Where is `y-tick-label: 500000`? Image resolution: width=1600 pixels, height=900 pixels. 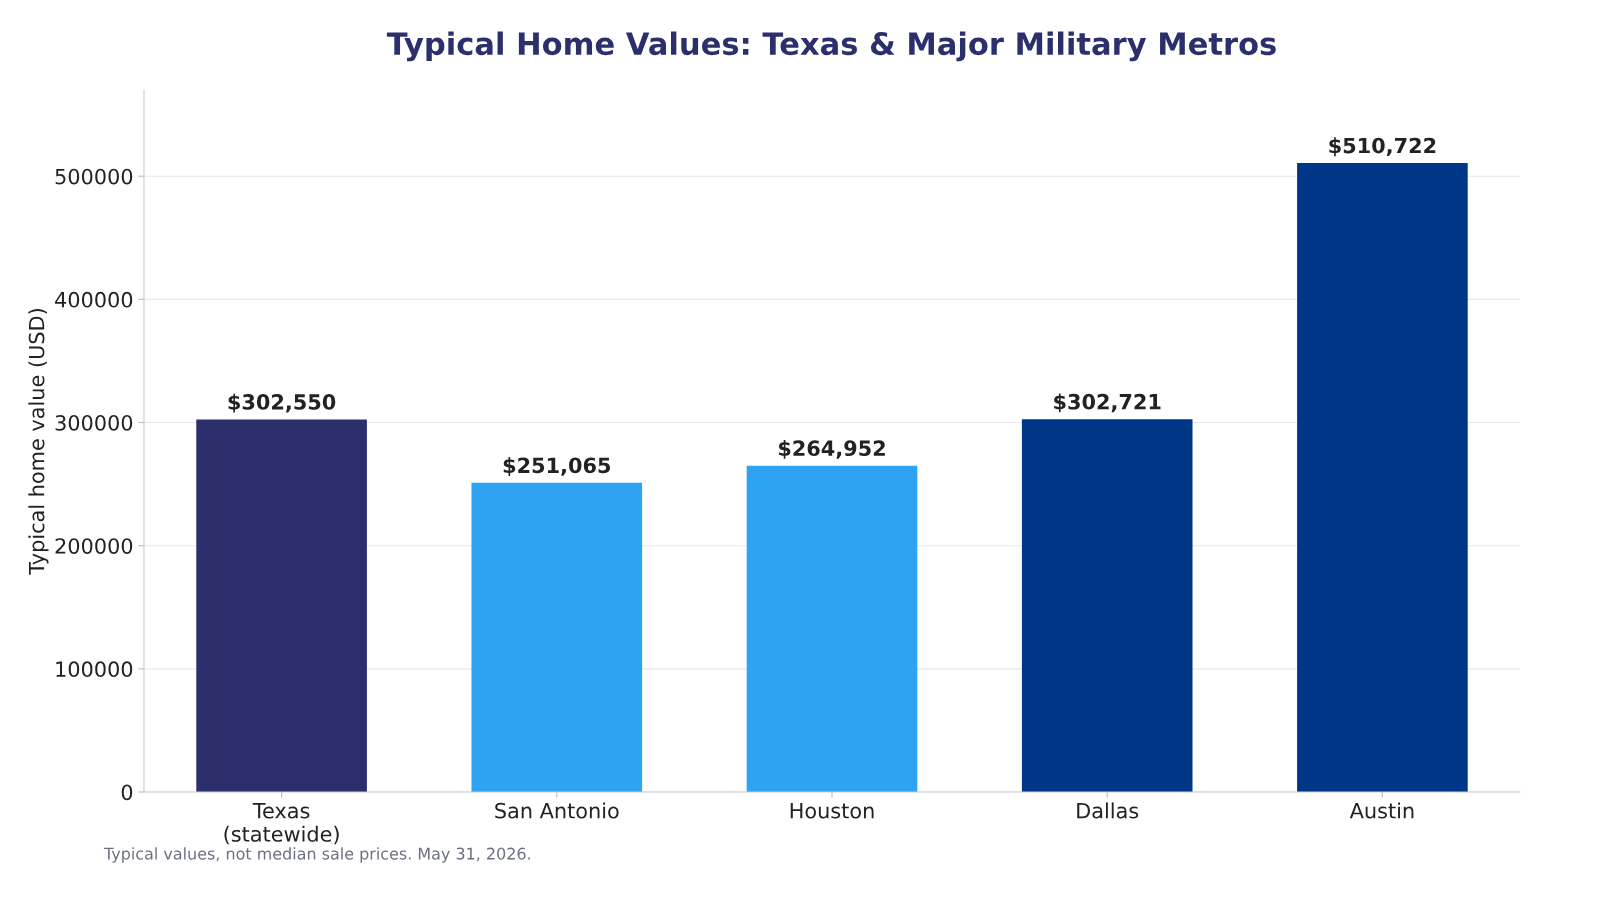 y-tick-label: 500000 is located at coordinates (94, 176).